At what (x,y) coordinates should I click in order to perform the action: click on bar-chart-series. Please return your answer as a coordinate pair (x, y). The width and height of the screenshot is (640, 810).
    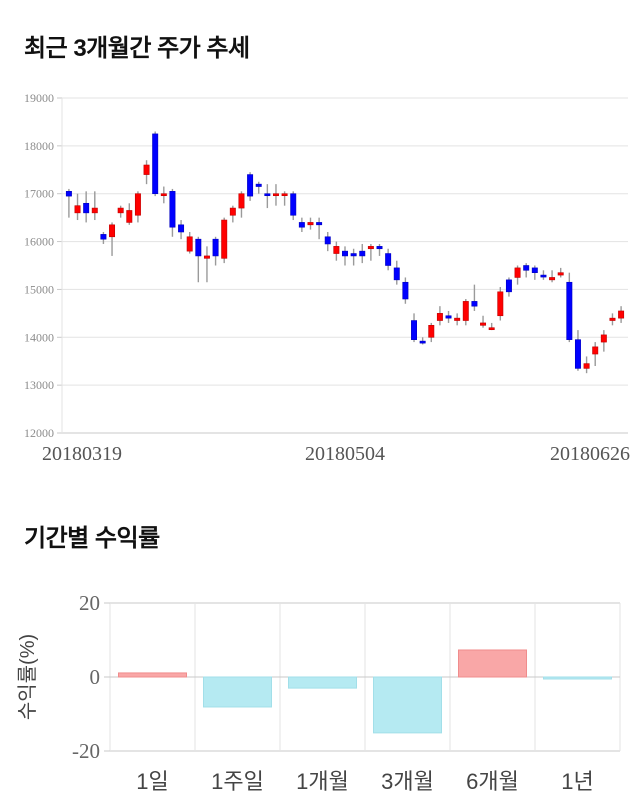
    Looking at the image, I should click on (365, 691).